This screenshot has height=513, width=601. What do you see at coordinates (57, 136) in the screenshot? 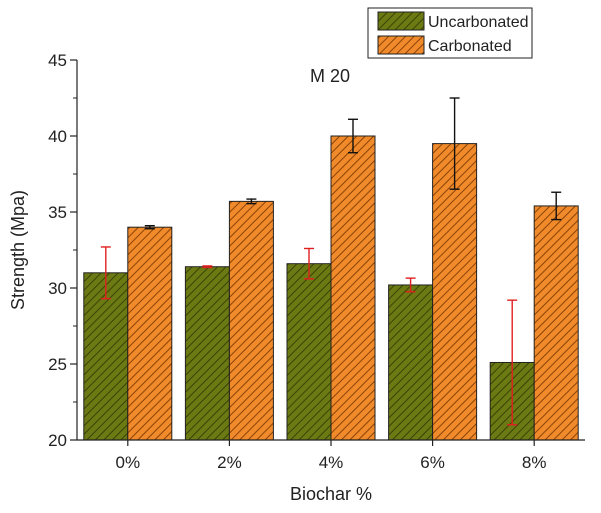
I see `y-tick-label: 40` at bounding box center [57, 136].